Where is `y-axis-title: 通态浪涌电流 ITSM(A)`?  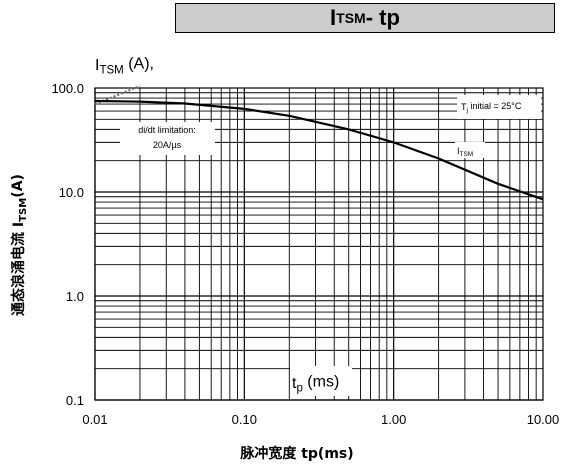 y-axis-title: 通态浪涌电流 ITSM(A) is located at coordinates (19, 245).